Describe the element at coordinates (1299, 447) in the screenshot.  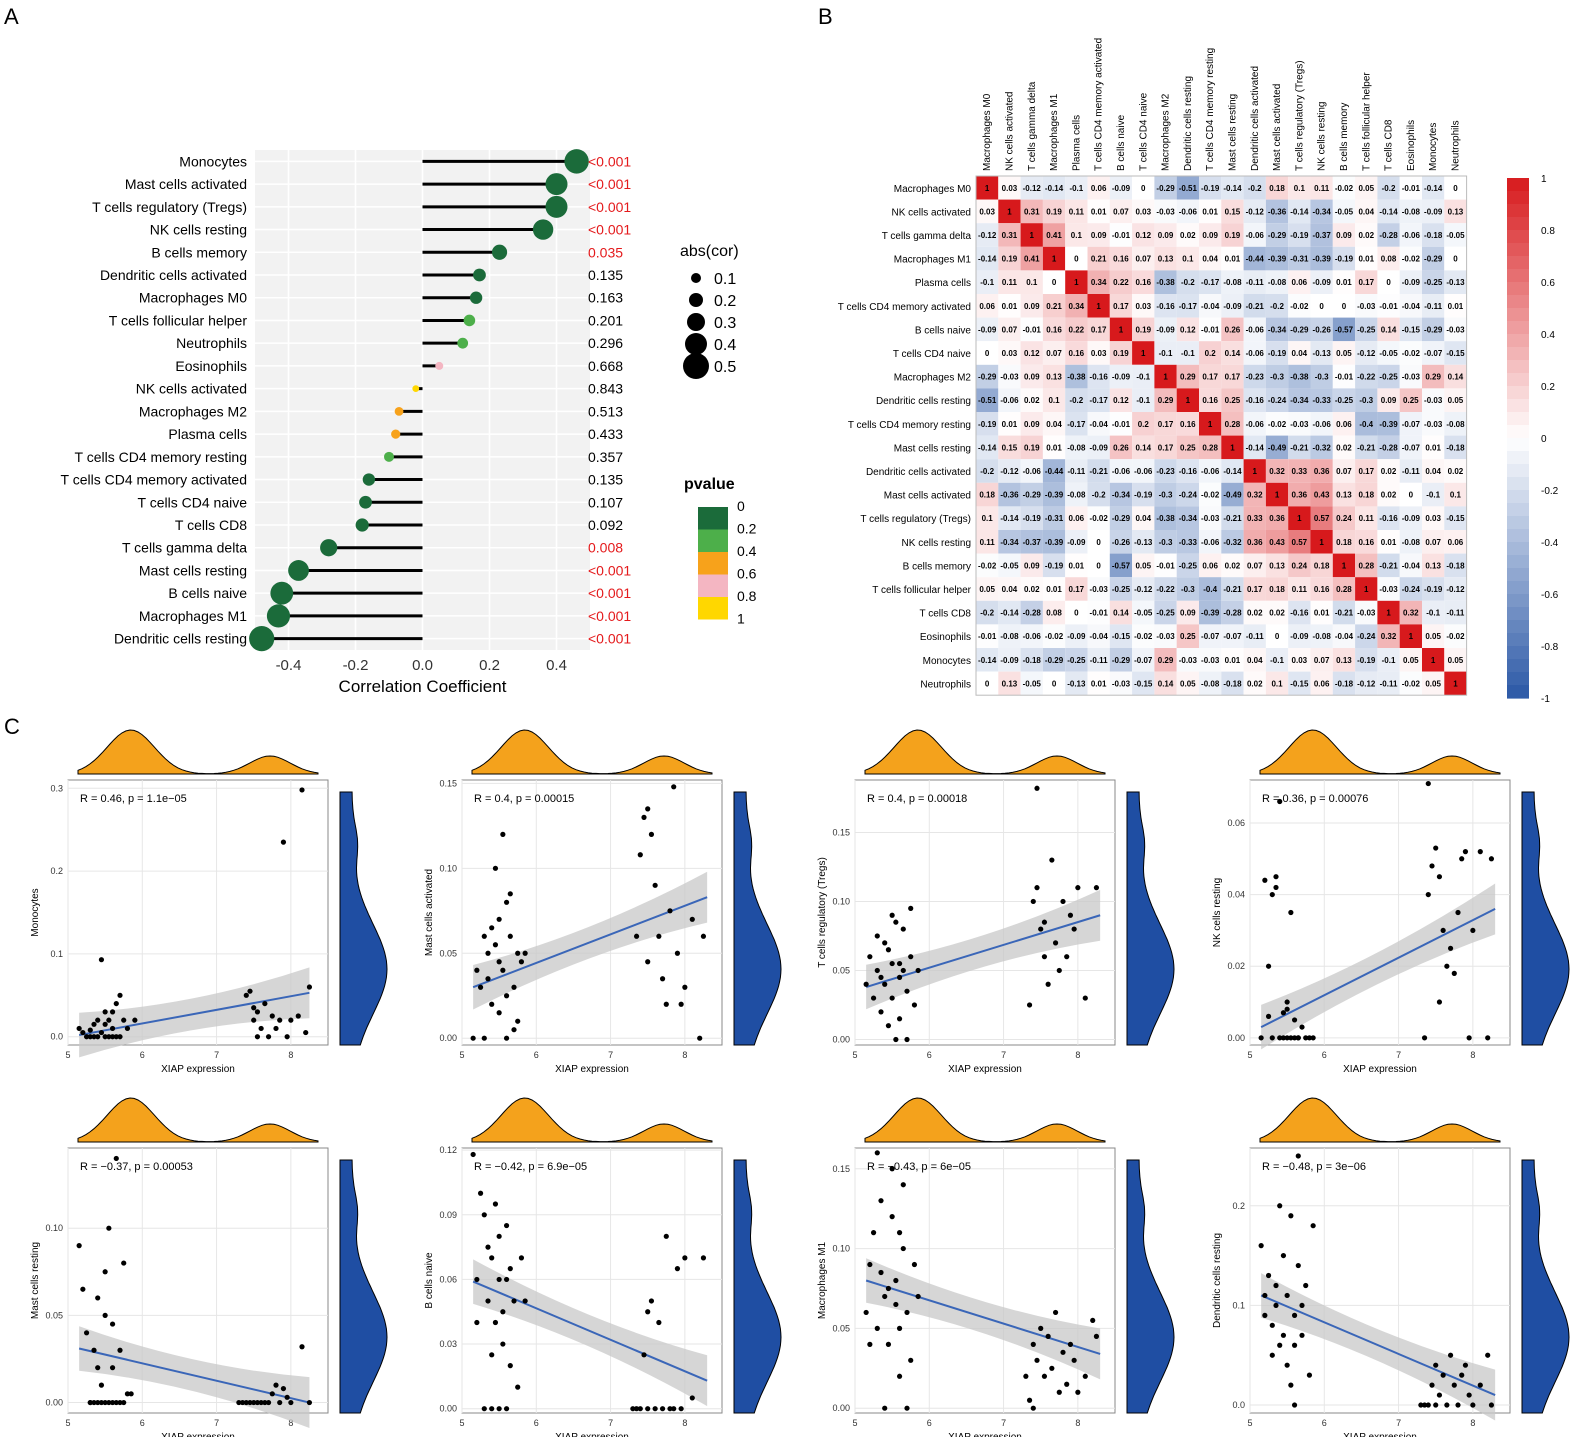
I see `heatmap-value: -0.21` at that location.